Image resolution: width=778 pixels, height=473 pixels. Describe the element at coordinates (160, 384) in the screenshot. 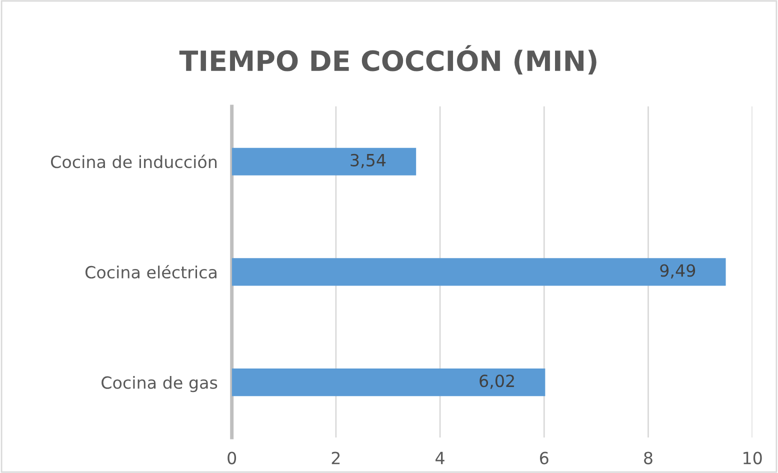

I see `y-tick-label: Cocina de gas` at that location.